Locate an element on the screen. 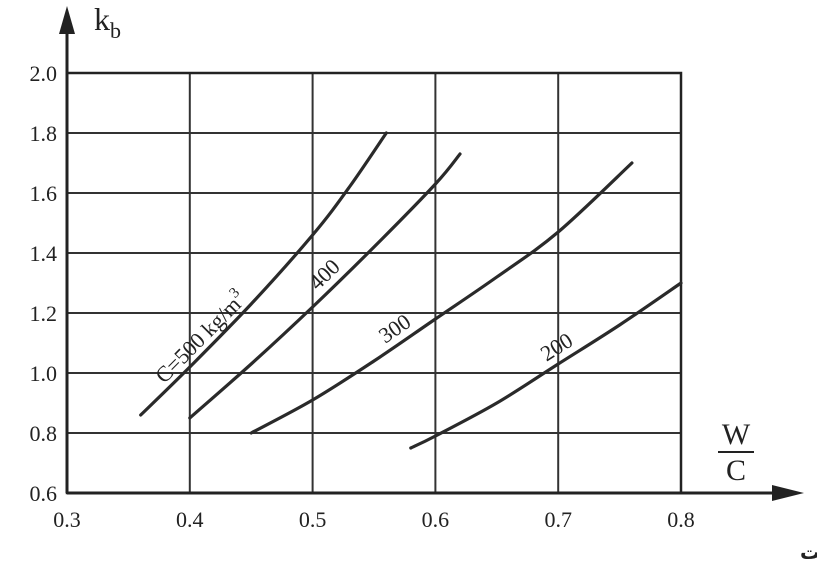 The image size is (817, 575). y-tick-label: 1.8 is located at coordinates (44, 133).